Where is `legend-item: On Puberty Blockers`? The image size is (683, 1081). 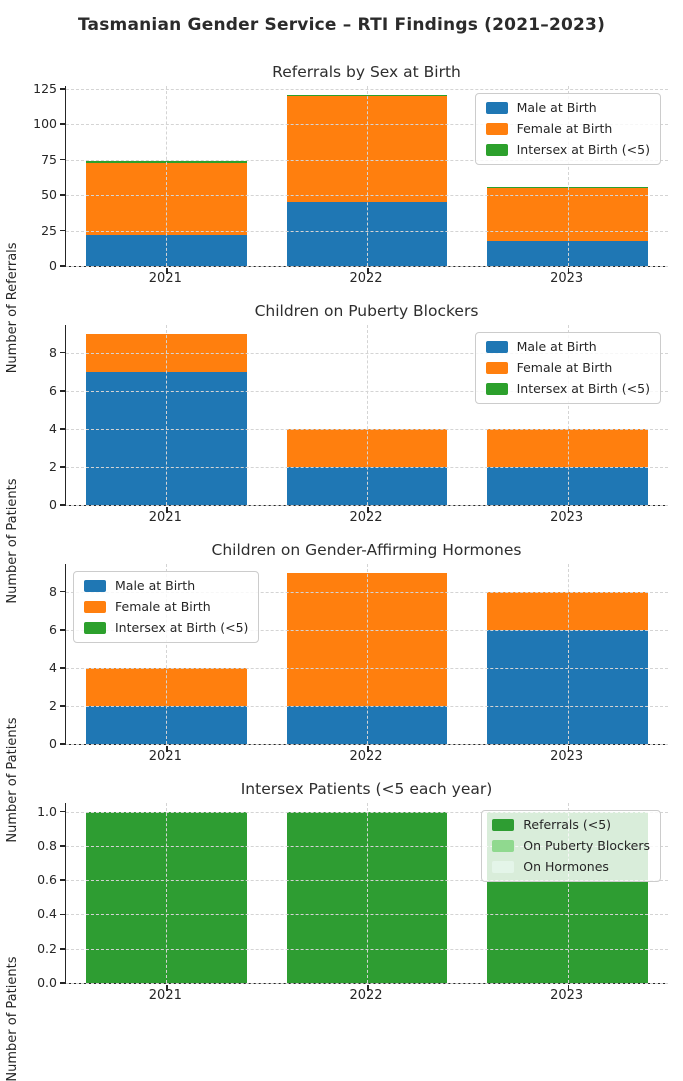
legend-item: On Puberty Blockers is located at coordinates (571, 846).